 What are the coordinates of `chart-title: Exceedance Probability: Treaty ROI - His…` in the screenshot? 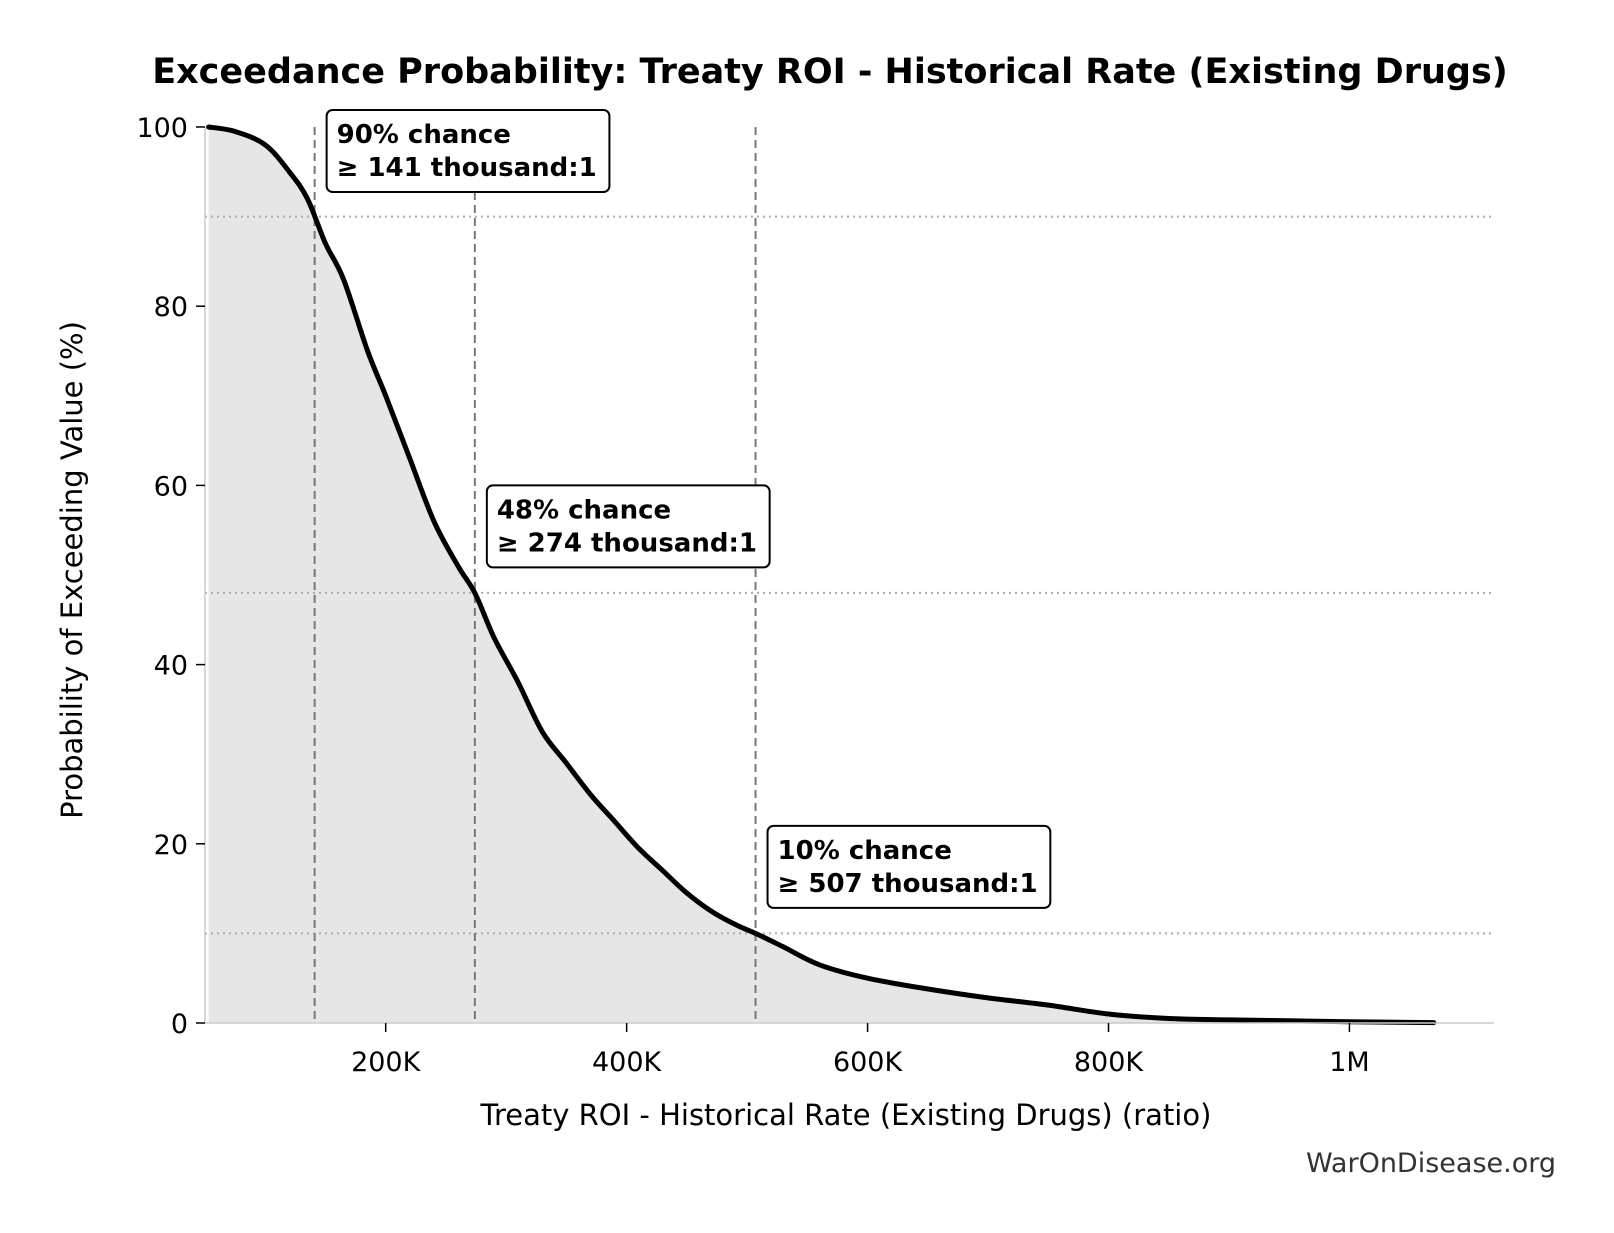 It's located at (830, 72).